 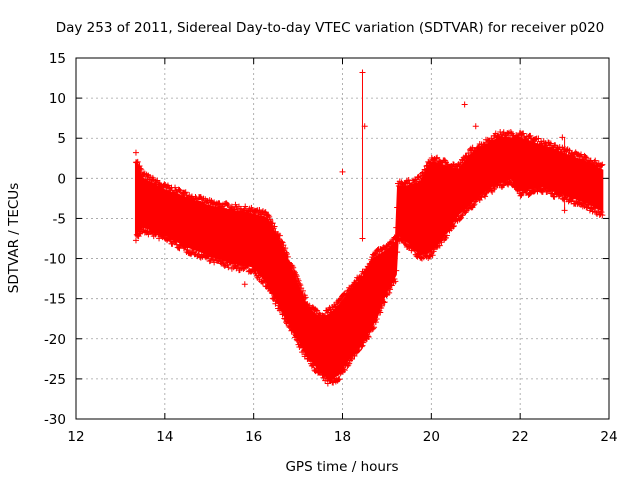 I want to click on x-tick-label: 16, so click(x=253, y=437).